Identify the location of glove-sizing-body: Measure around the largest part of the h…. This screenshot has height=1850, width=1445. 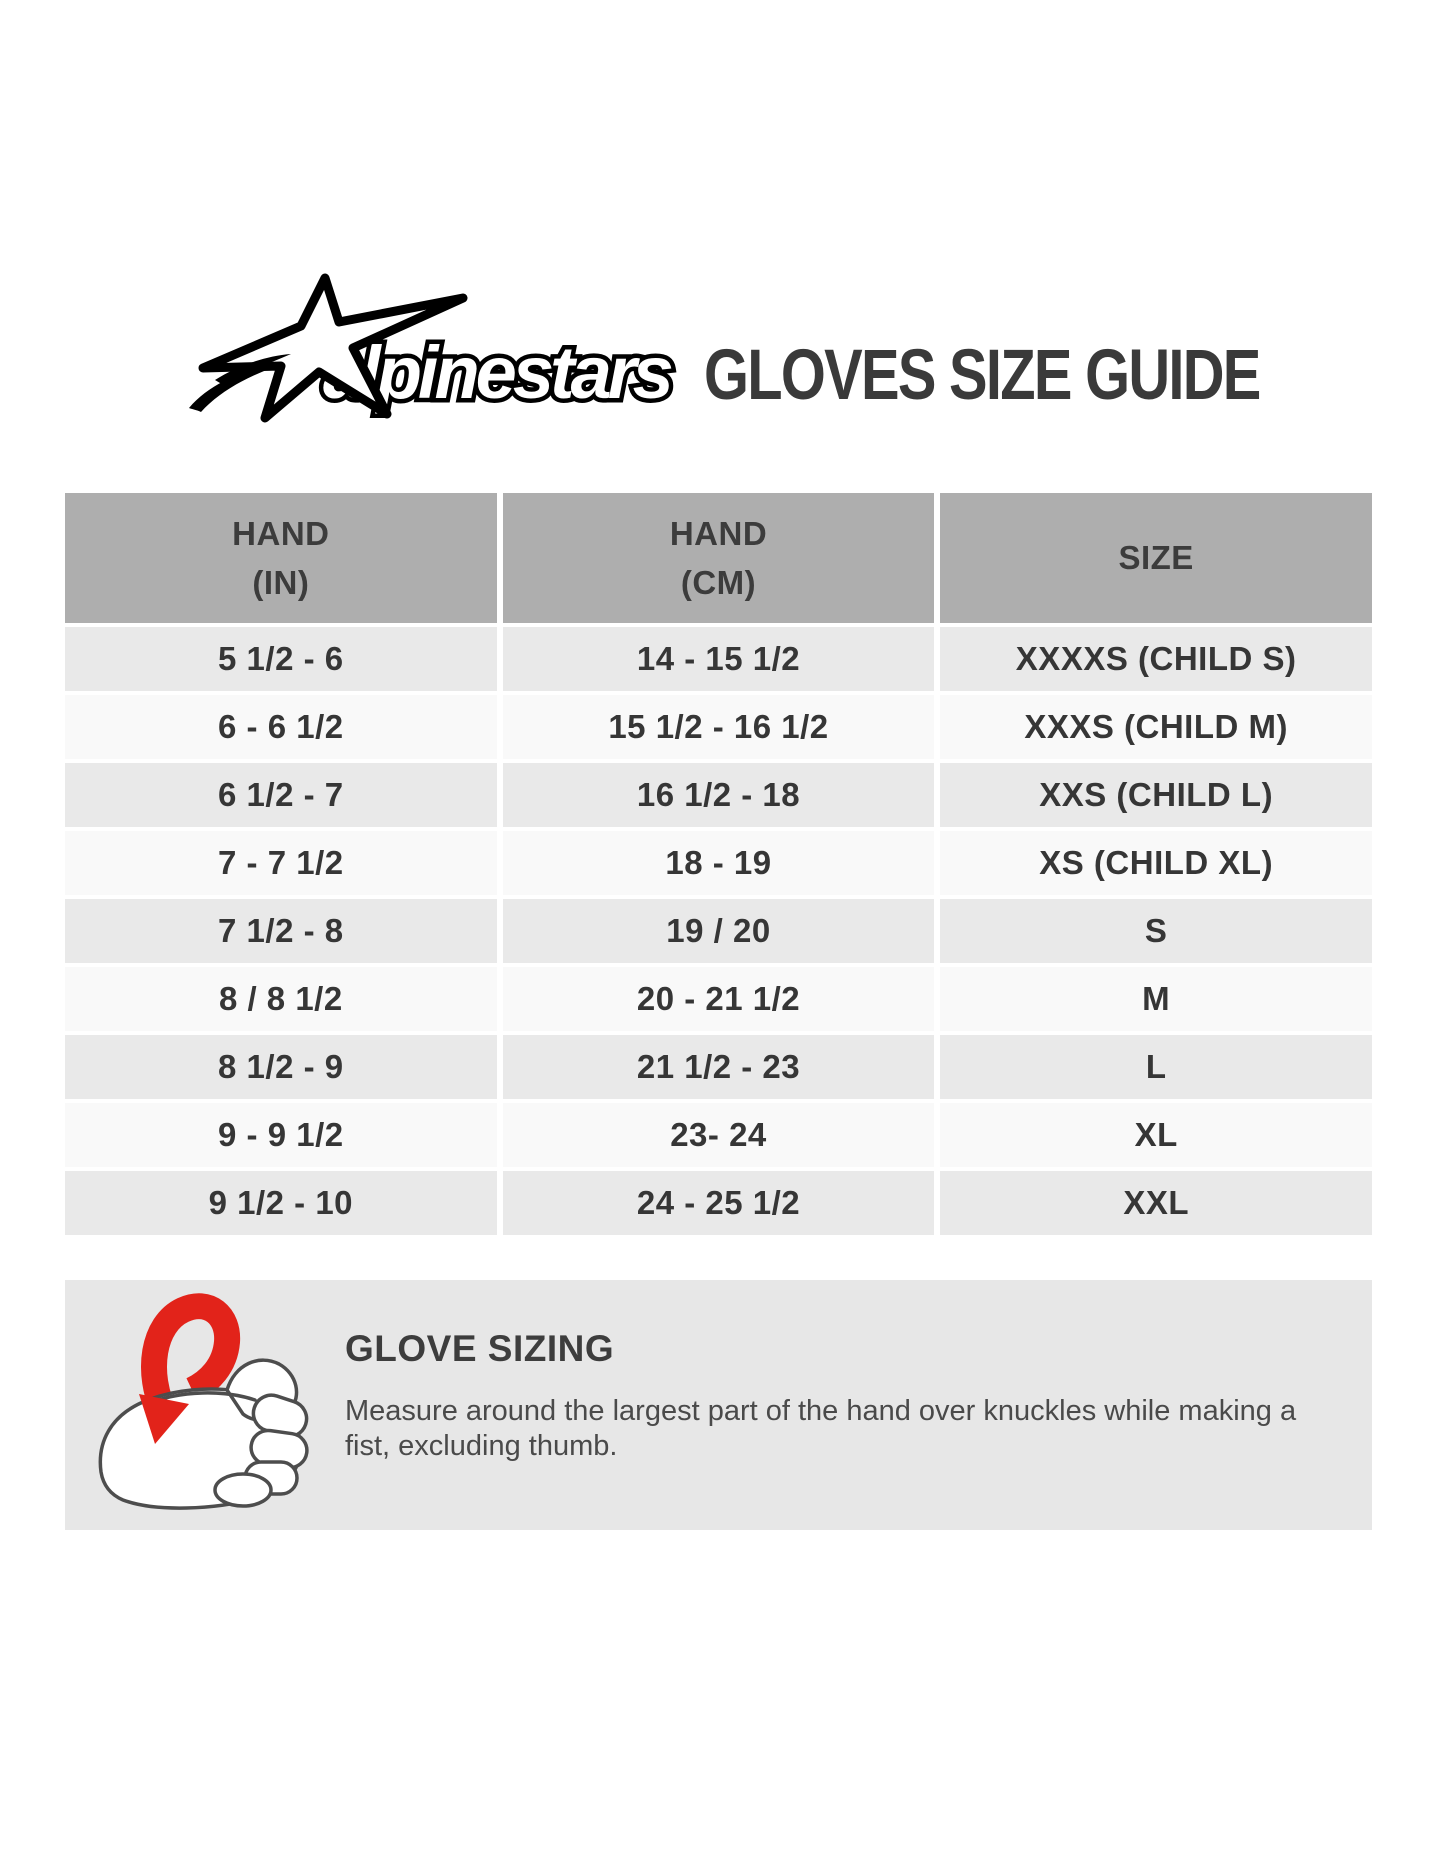
(821, 1429).